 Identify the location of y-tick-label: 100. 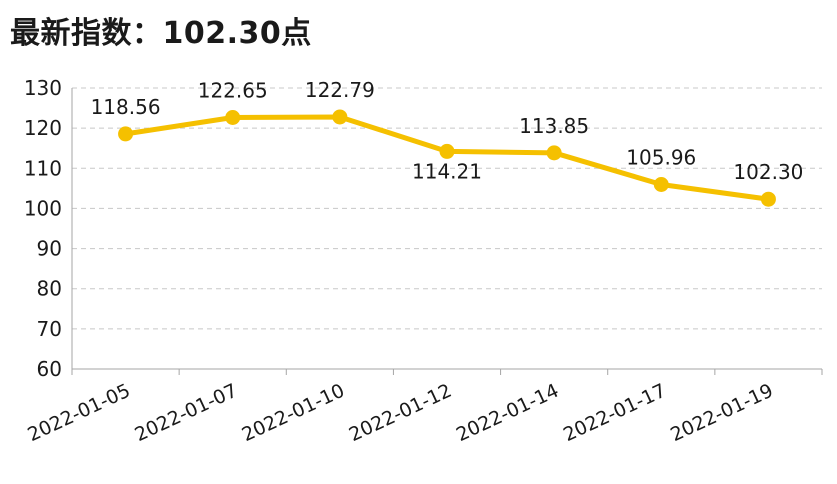
(43, 208).